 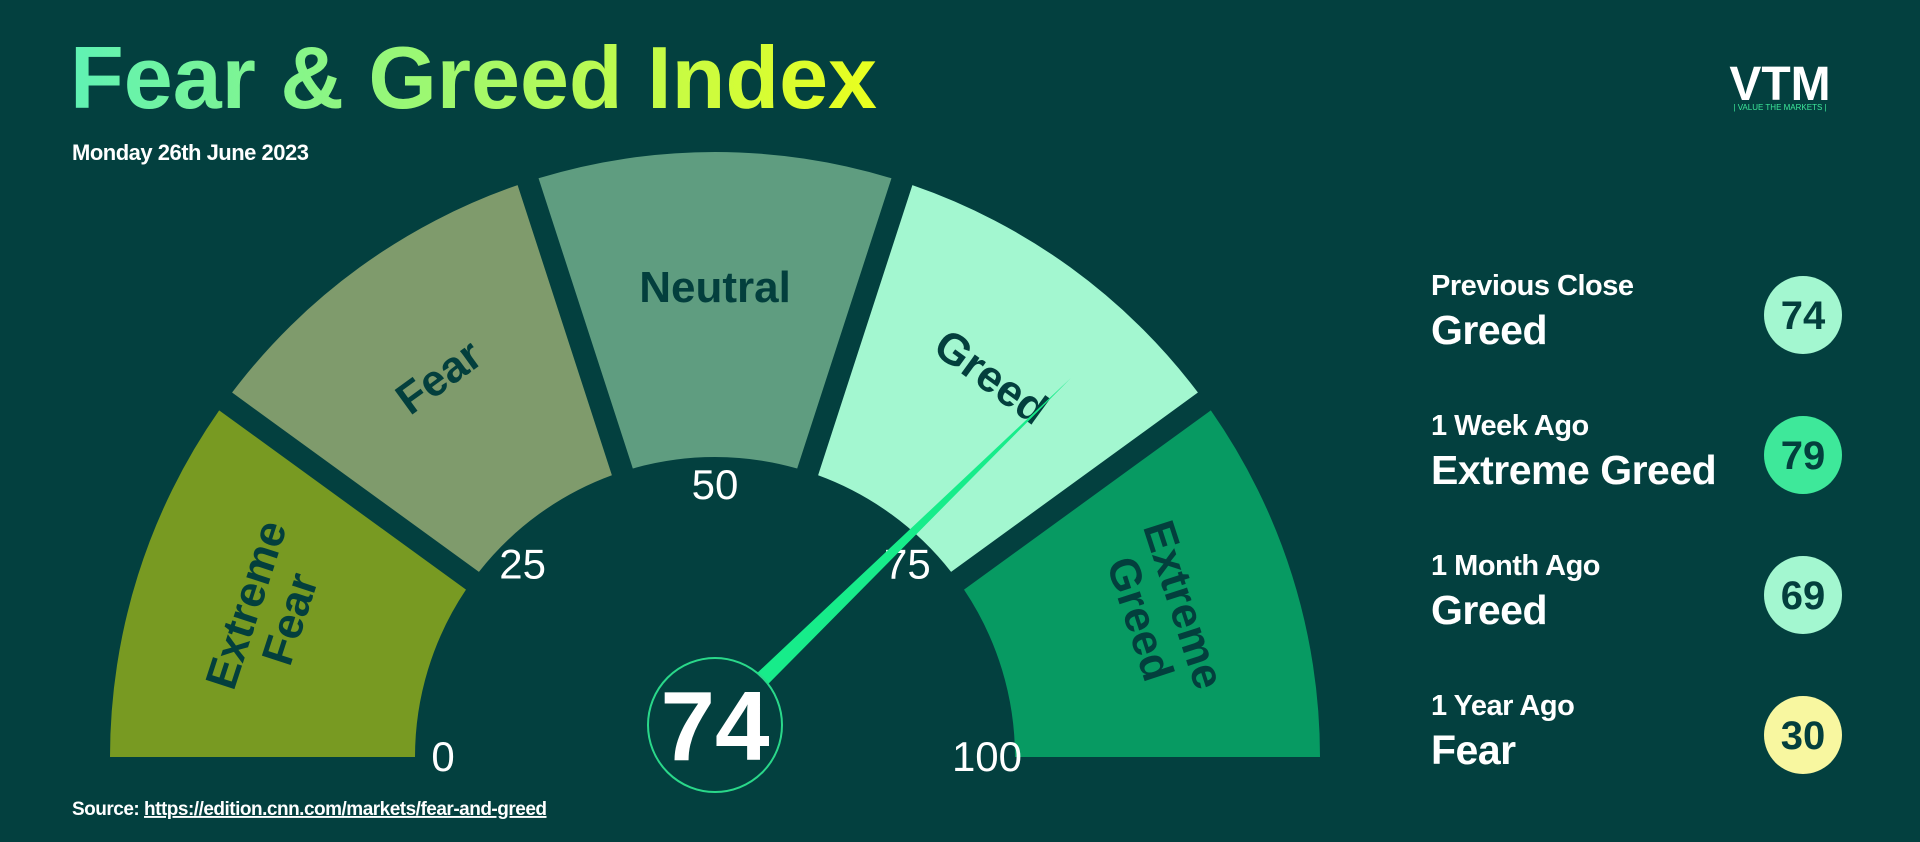 I want to click on history-value: 30, so click(x=1803, y=736).